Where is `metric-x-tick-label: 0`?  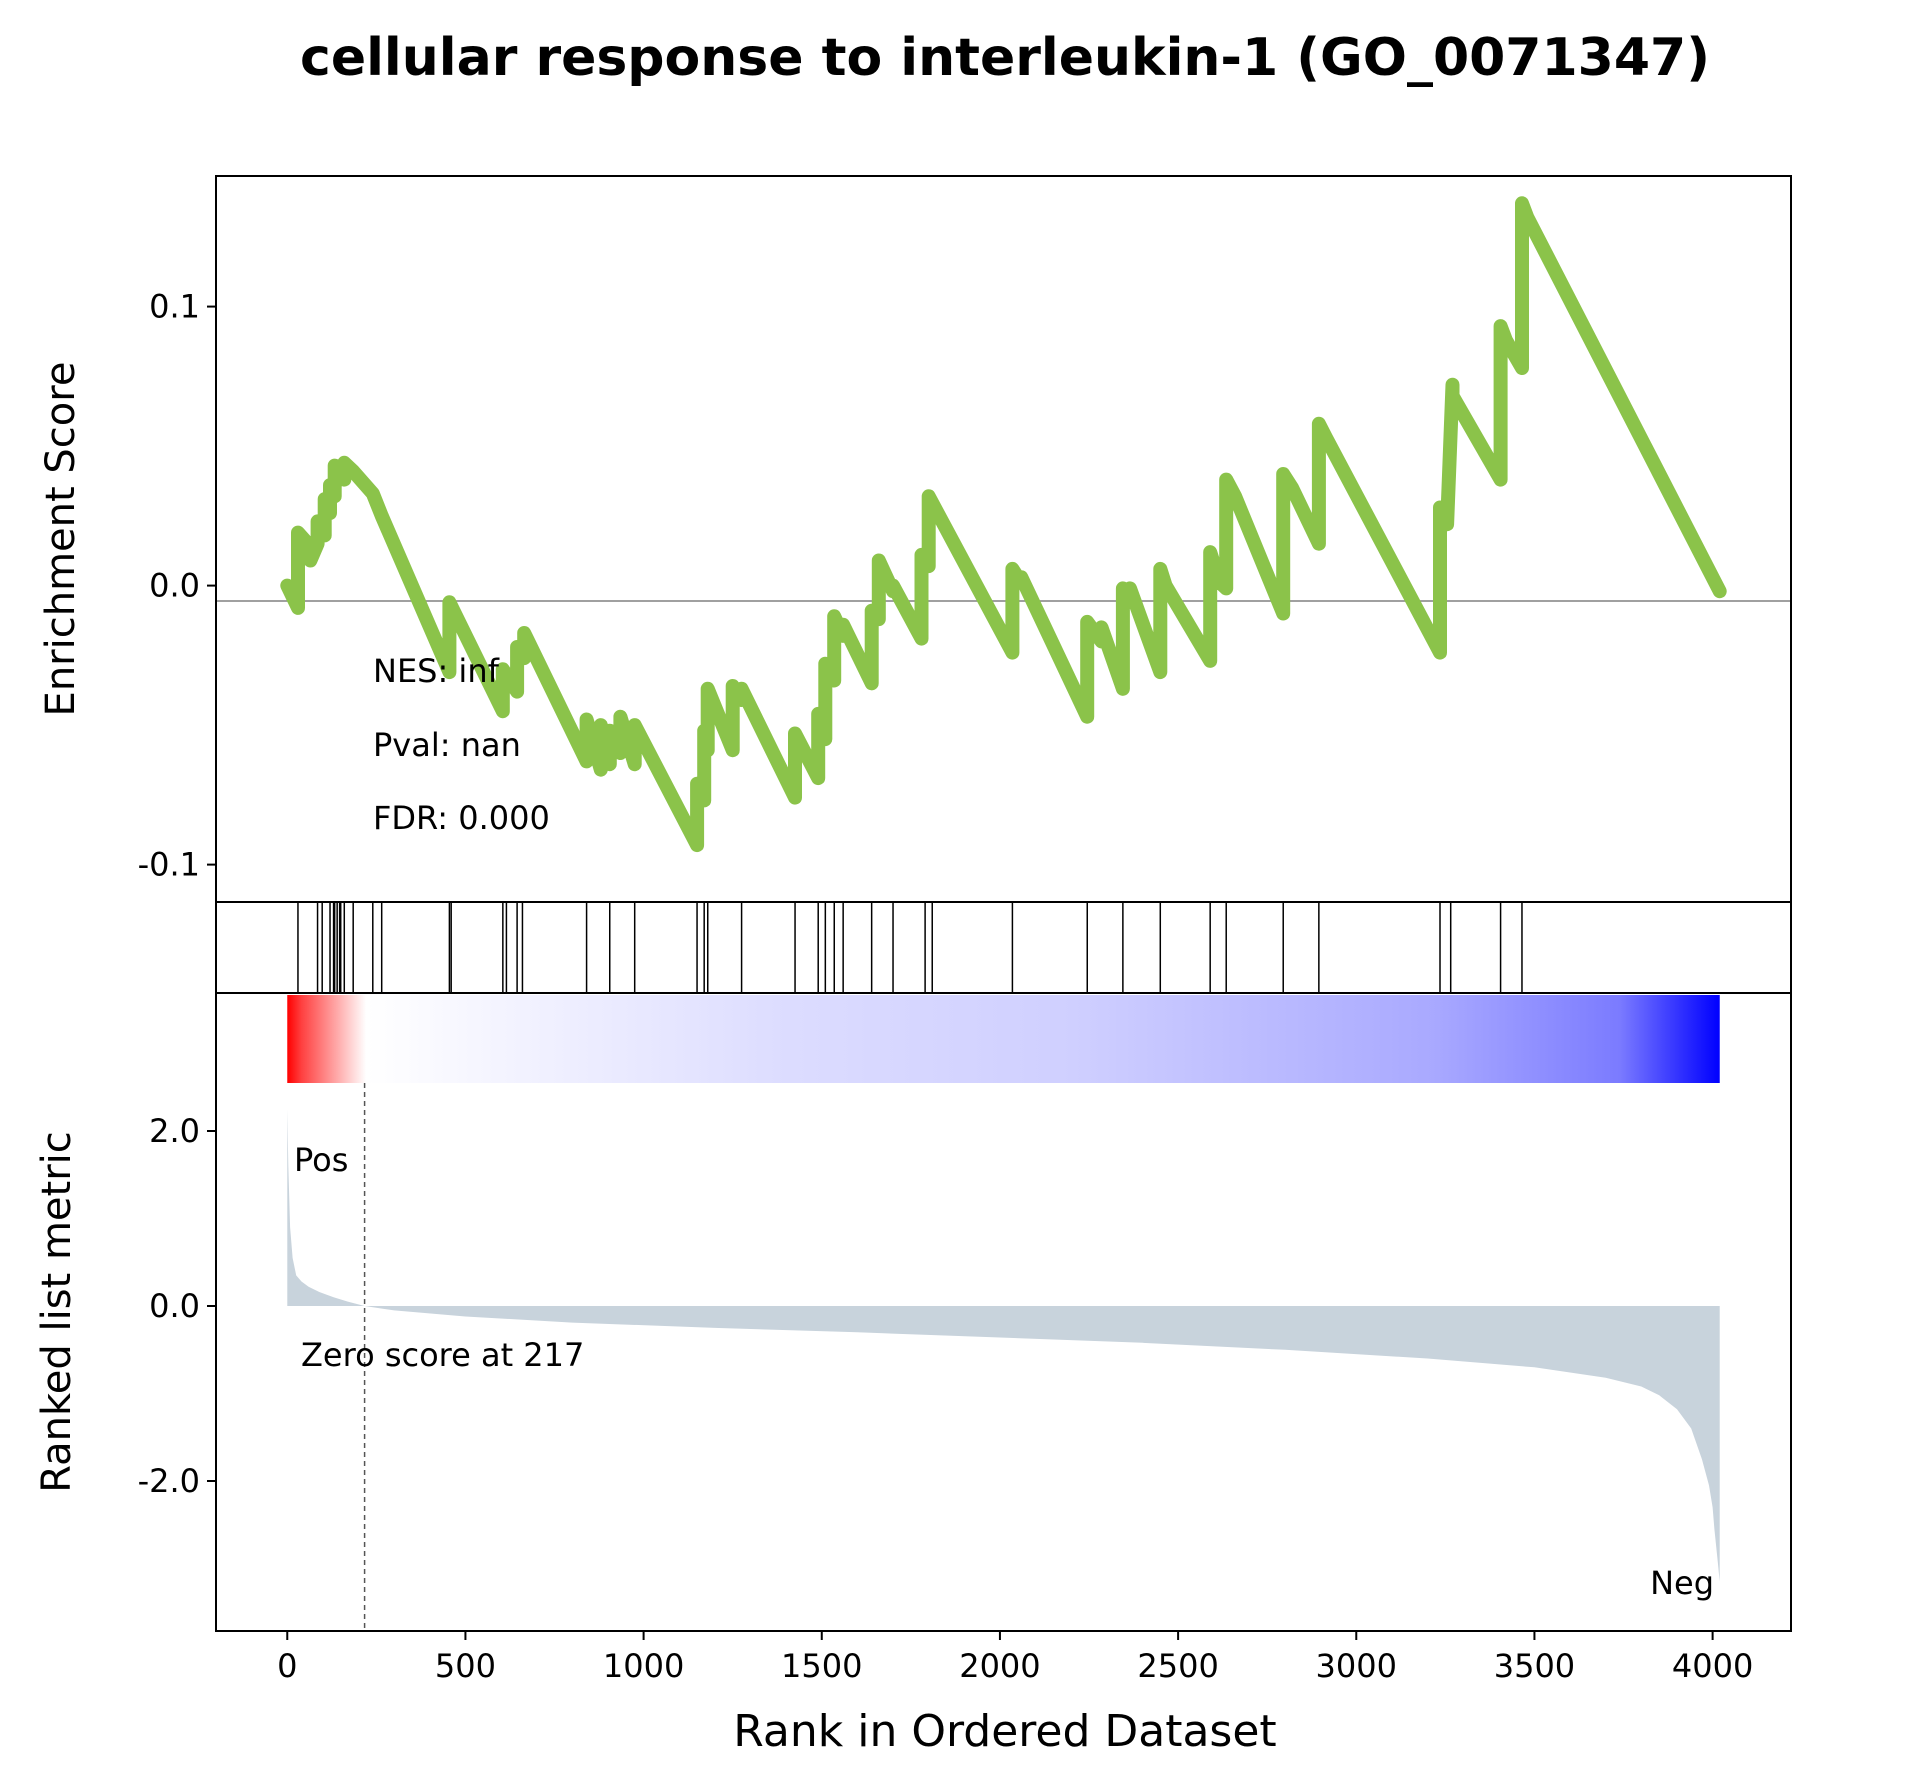
metric-x-tick-label: 0 is located at coordinates (287, 1666).